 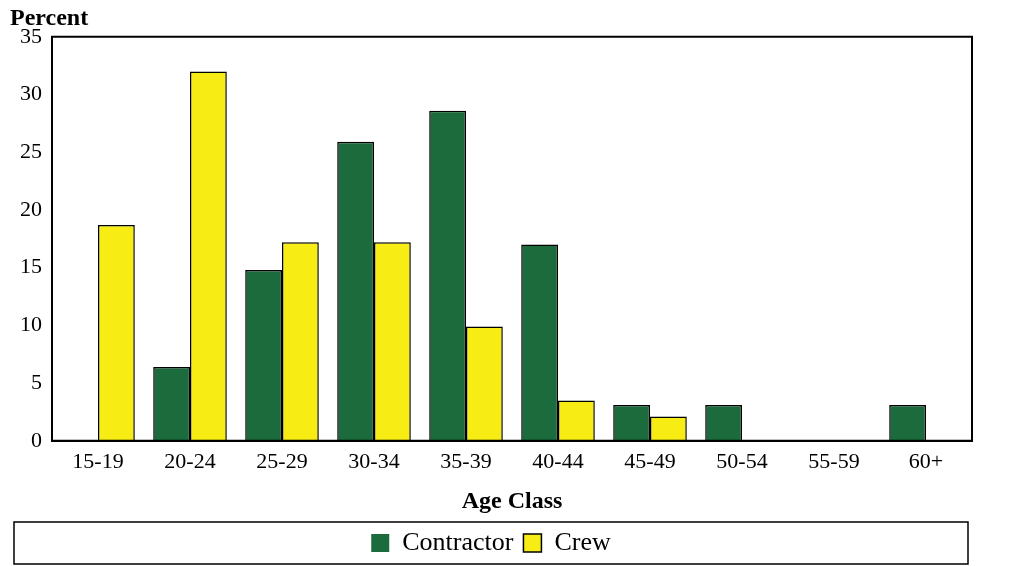 I want to click on x-tick-label: 25-29, so click(x=282, y=460).